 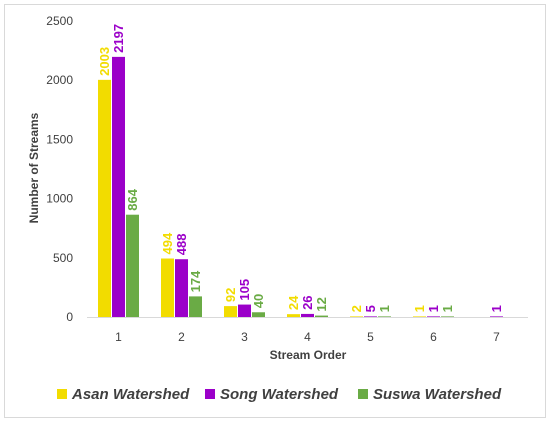 I want to click on y-axis-title: Number of Streams, so click(x=34, y=167).